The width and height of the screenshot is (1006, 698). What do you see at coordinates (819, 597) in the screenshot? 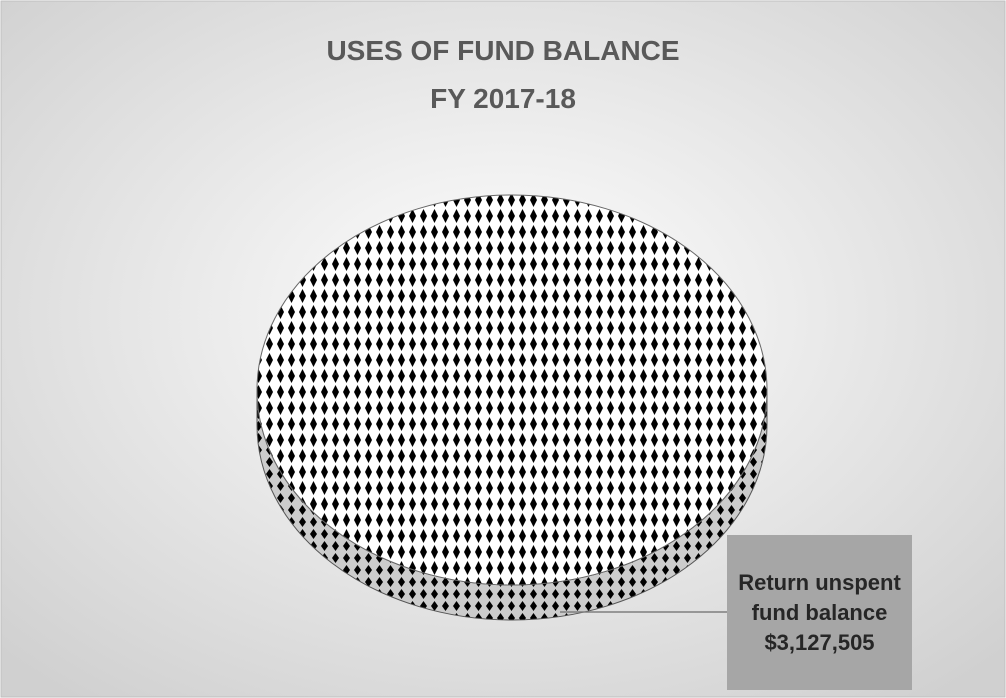
I see `data-label-category: Return unspent fund balance` at bounding box center [819, 597].